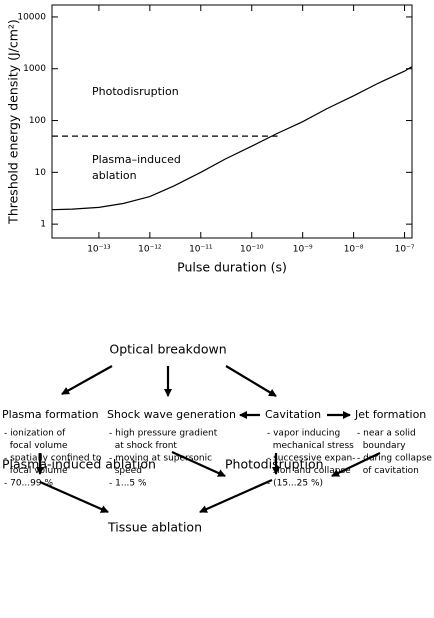 This screenshot has height=618, width=434. Describe the element at coordinates (34, 69) in the screenshot. I see `y-tick-label: 1000` at that location.